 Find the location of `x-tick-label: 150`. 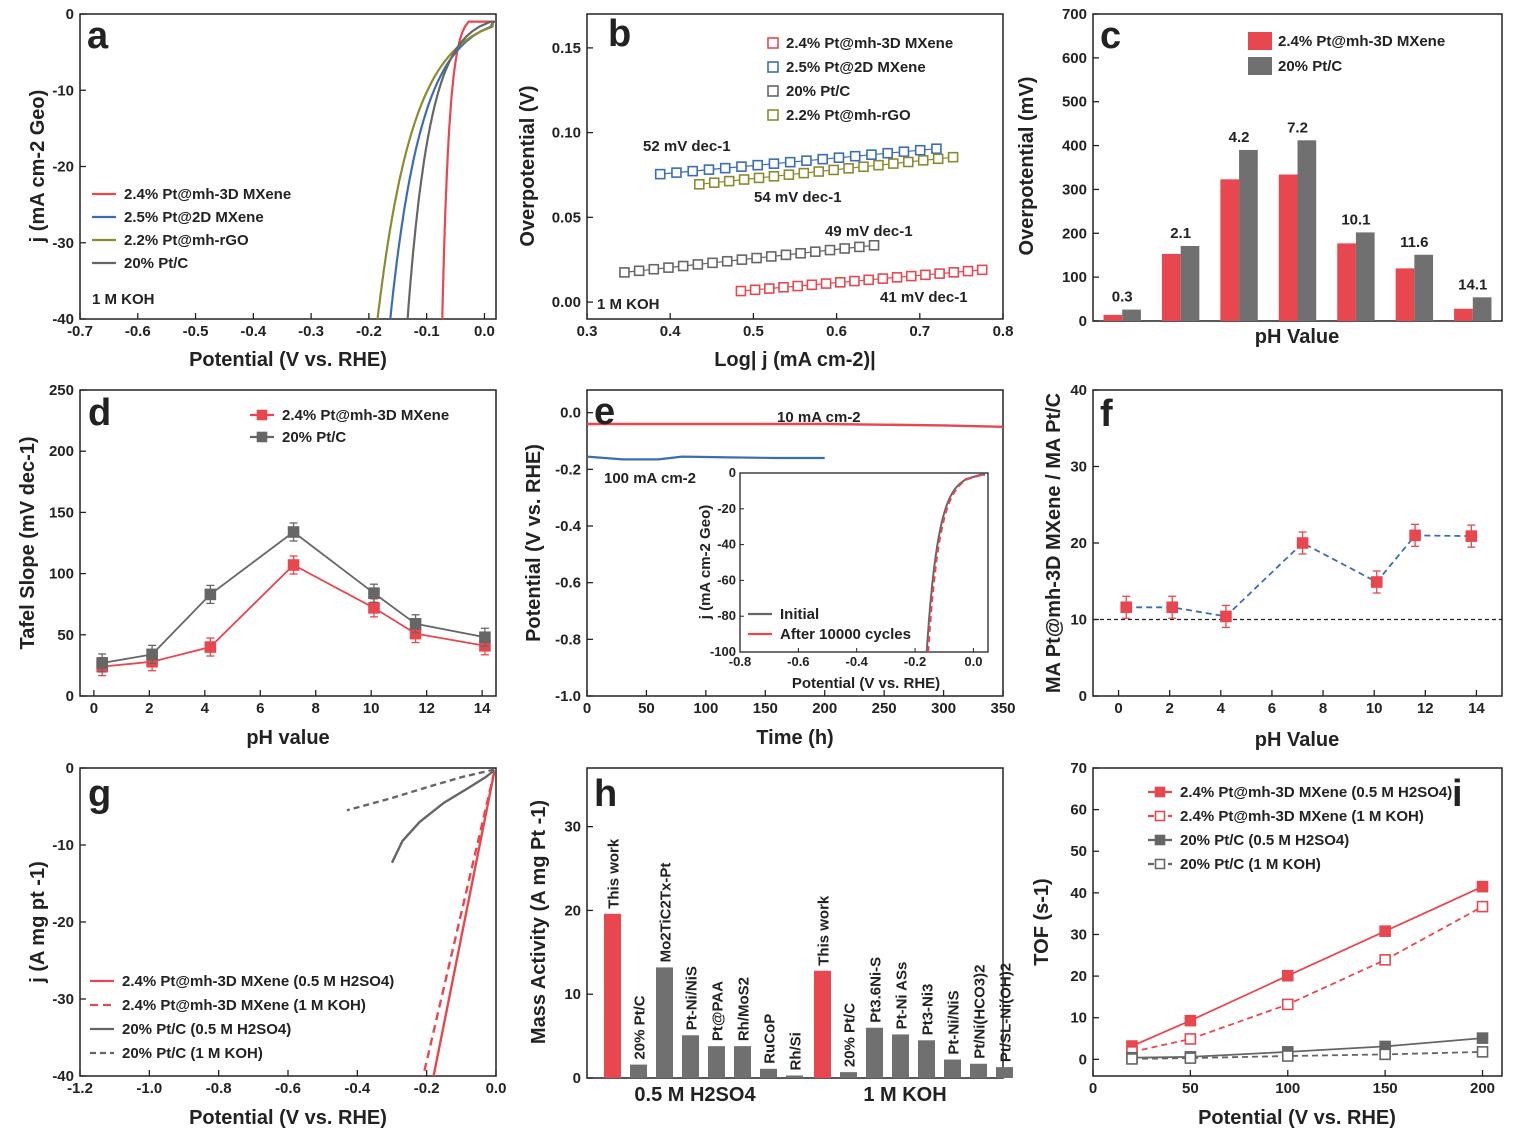

x-tick-label: 150 is located at coordinates (765, 708).